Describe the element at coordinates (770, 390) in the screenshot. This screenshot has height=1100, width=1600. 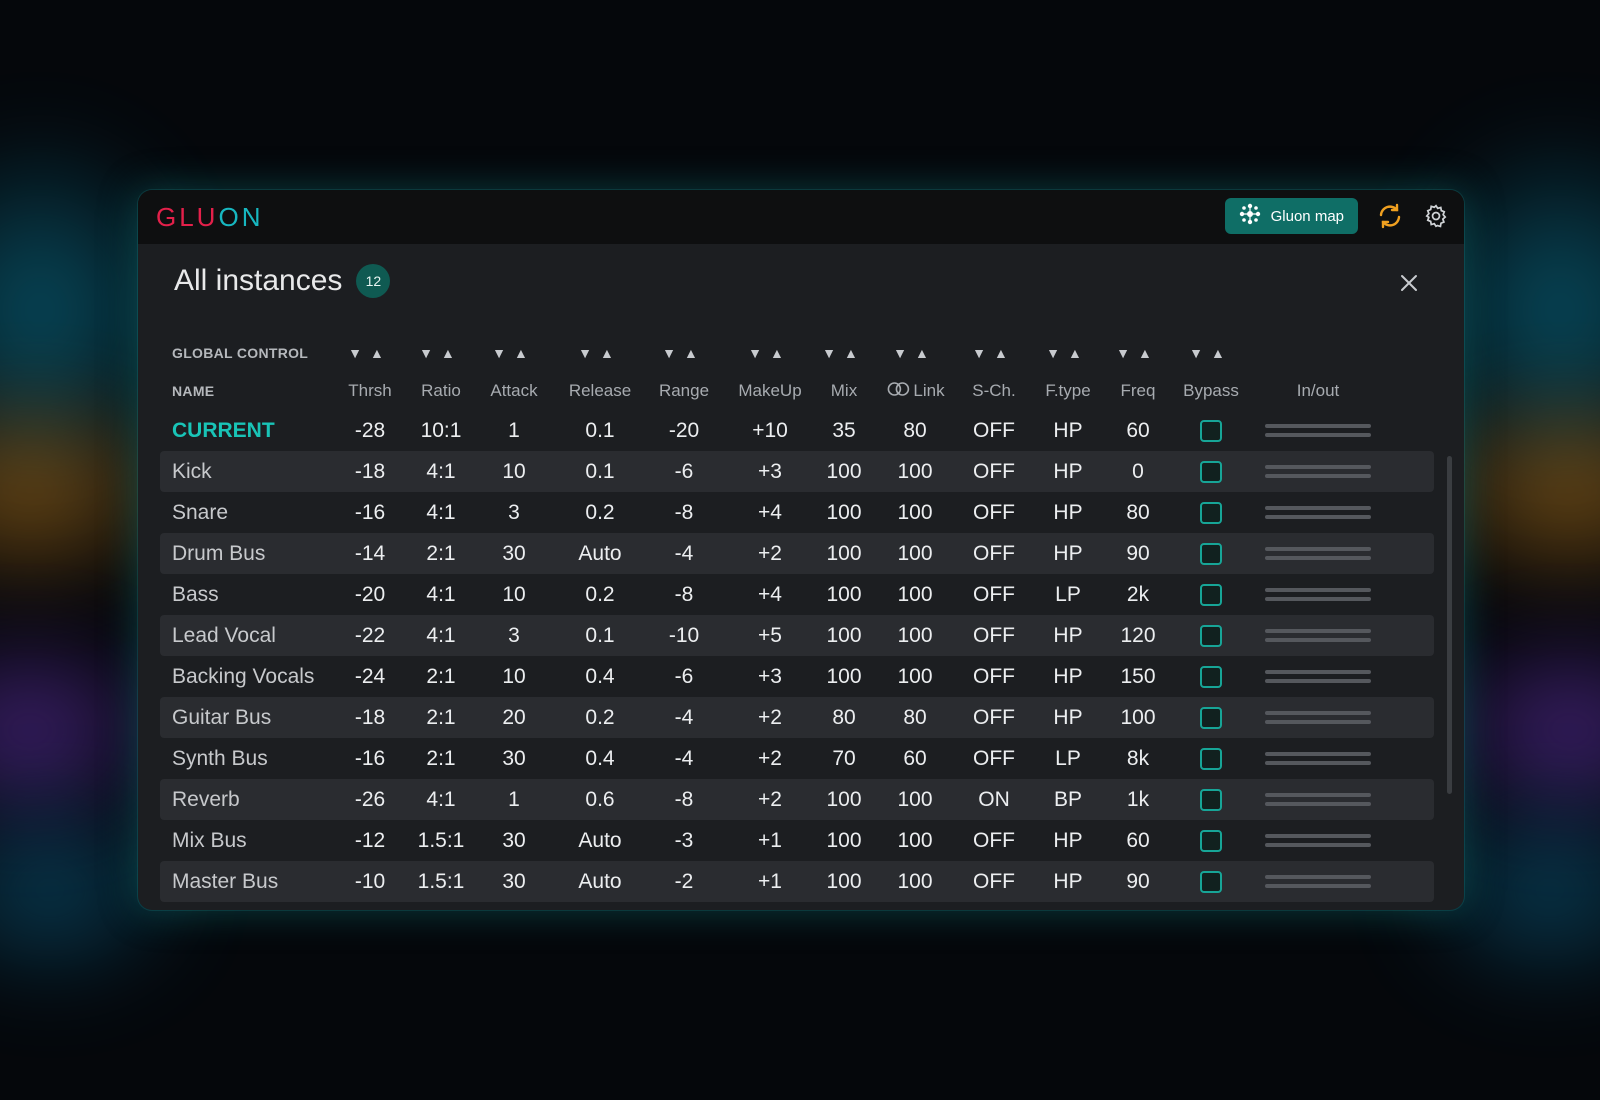
I see `column-header-makeup: MakeUp` at that location.